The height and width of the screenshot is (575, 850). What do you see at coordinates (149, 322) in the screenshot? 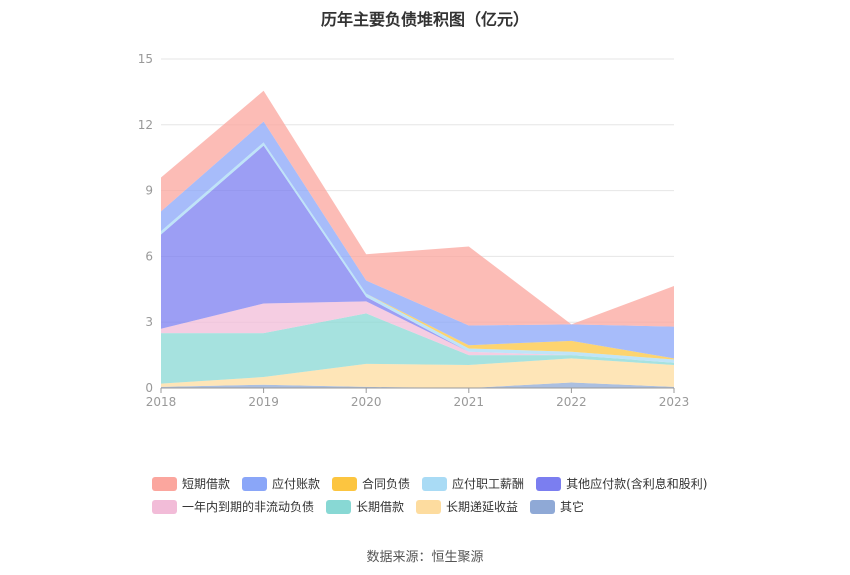
I see `y-tick-label: 3` at bounding box center [149, 322].